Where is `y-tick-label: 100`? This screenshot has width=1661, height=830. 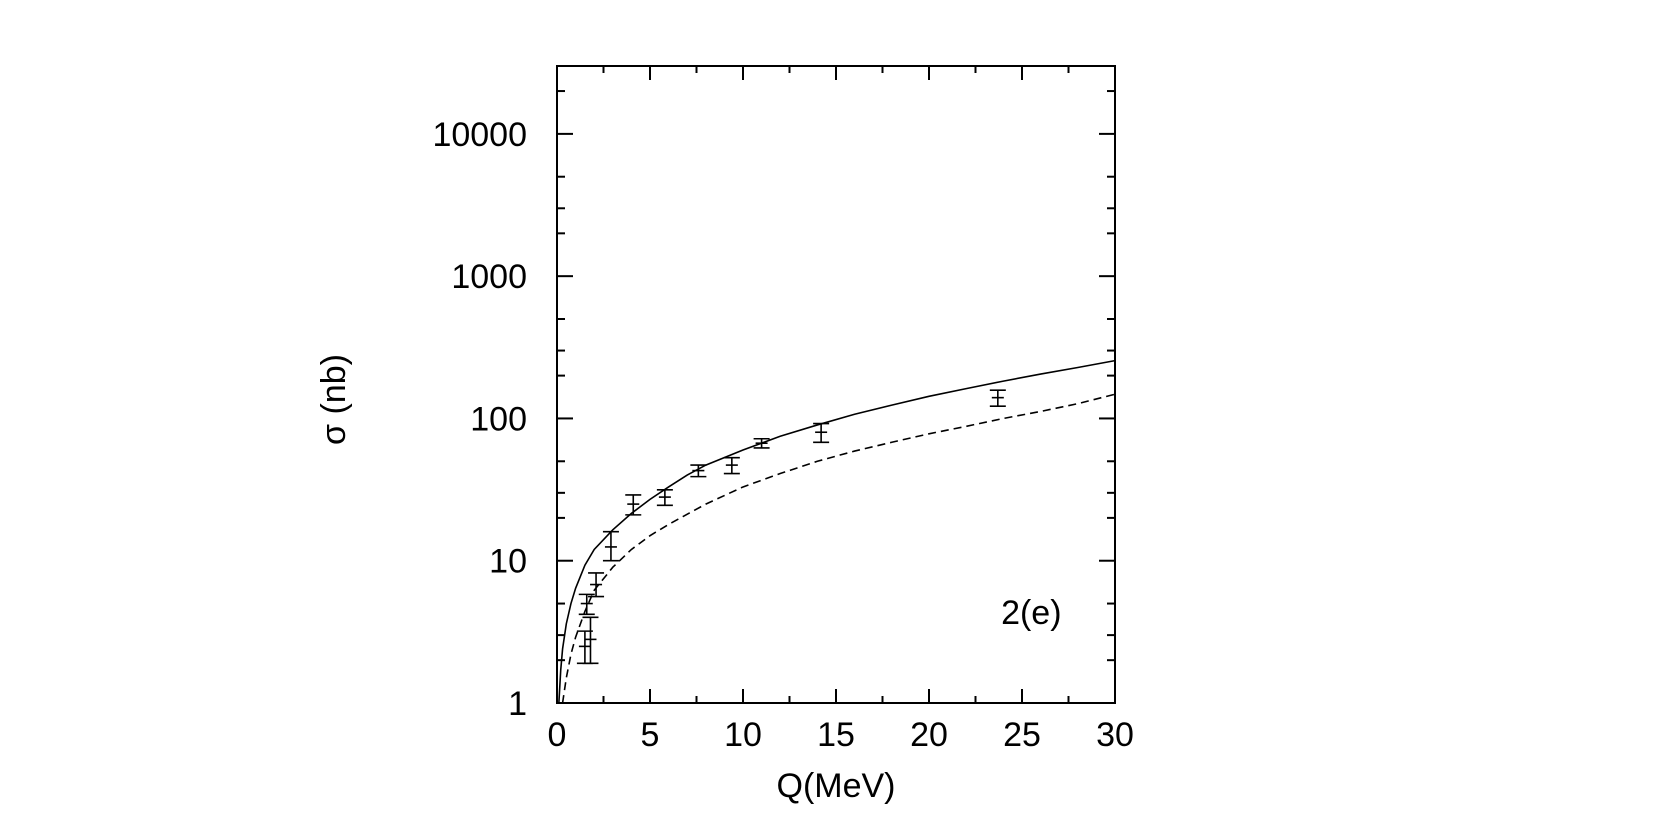
y-tick-label: 100 is located at coordinates (498, 419).